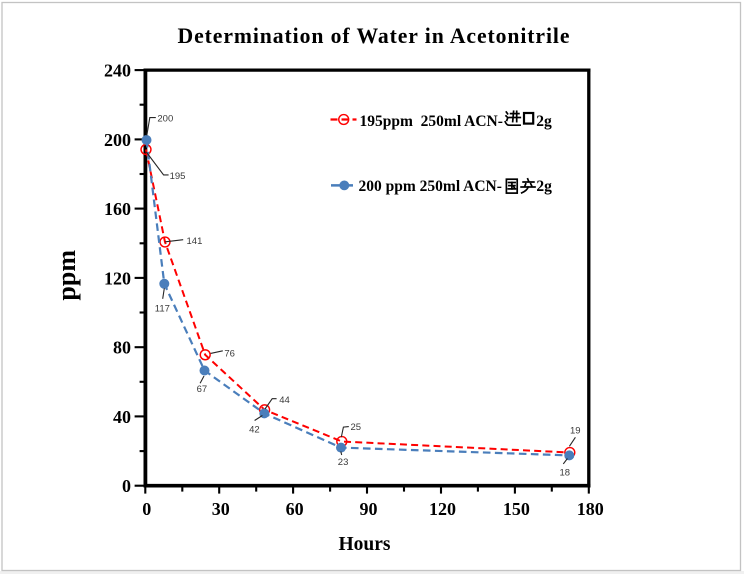  I want to click on svg-text: 44, so click(284, 400).